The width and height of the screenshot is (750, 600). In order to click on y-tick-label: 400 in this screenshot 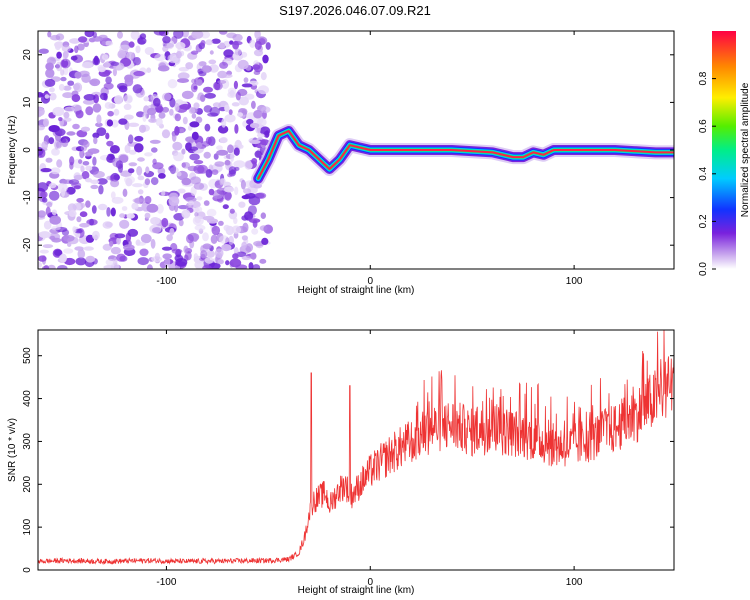, I will do `click(27, 398)`.